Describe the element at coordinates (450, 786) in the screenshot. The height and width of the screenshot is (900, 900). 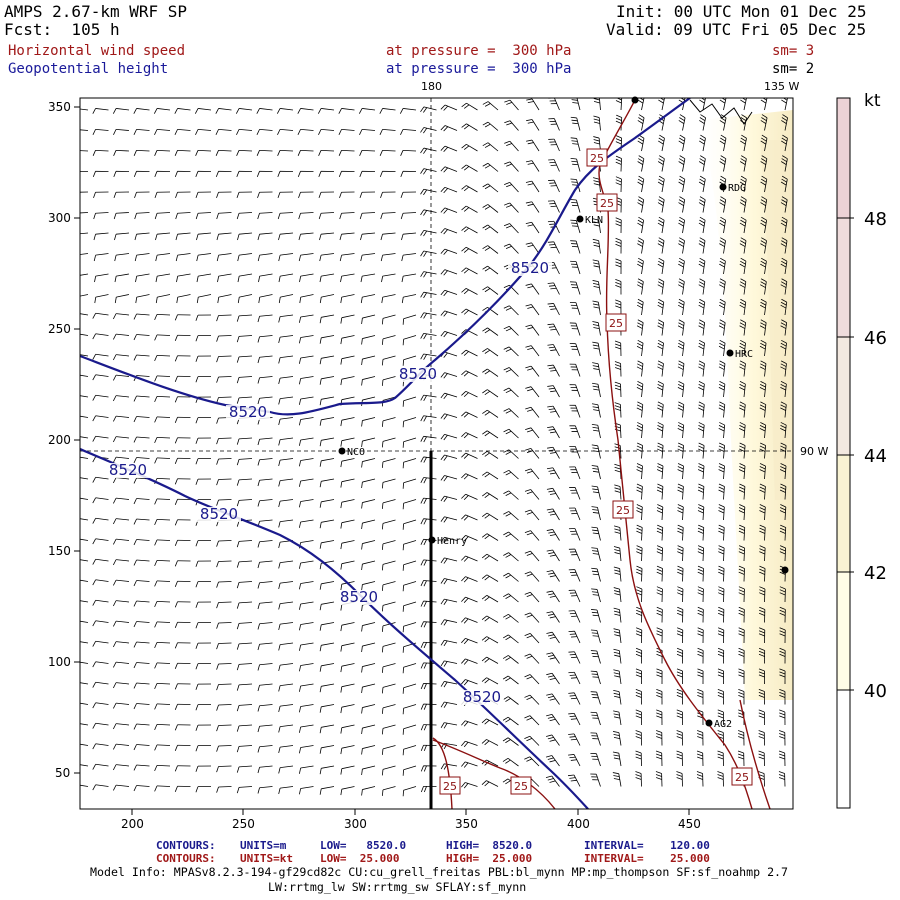
I see `wind-contour-label: 25` at that location.